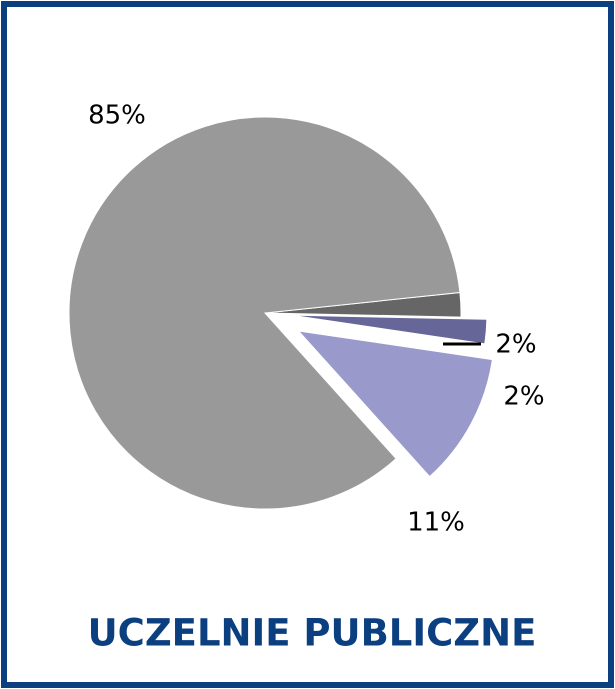  I want to click on chart-title: UCZELNIE PUBLICZNE, so click(312, 633).